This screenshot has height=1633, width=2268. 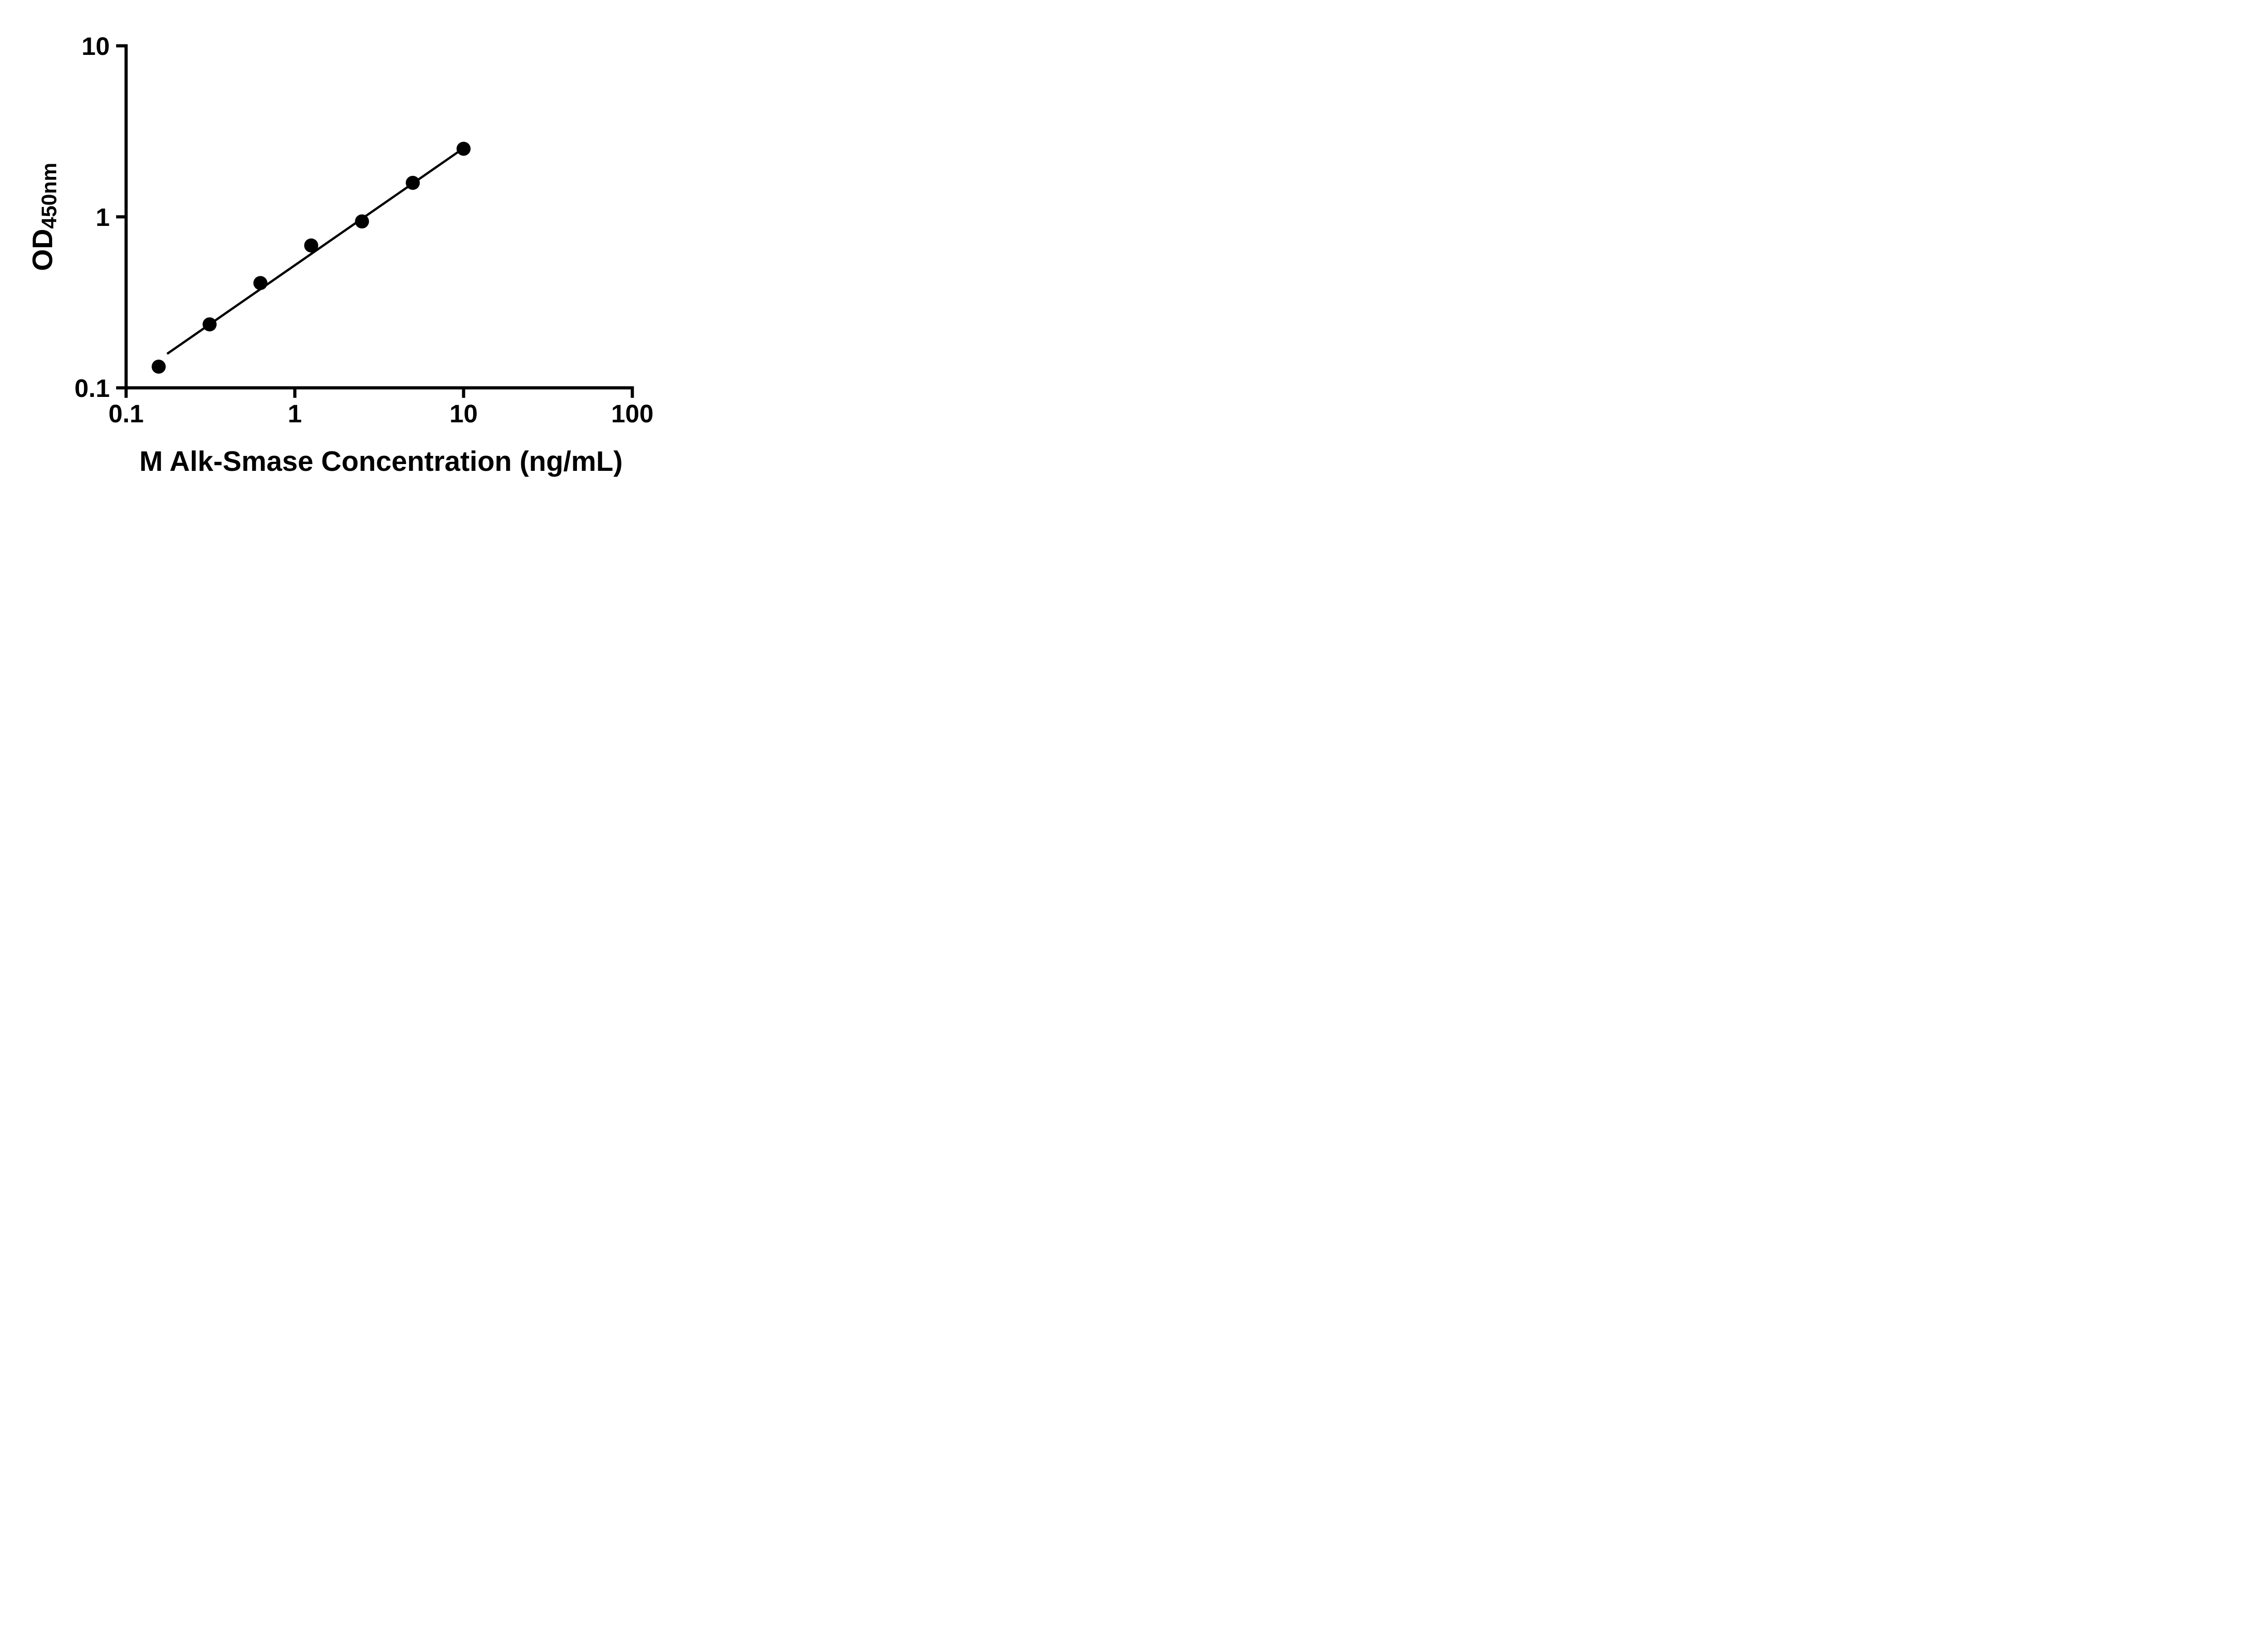 I want to click on x-tick-label: 100, so click(x=632, y=413).